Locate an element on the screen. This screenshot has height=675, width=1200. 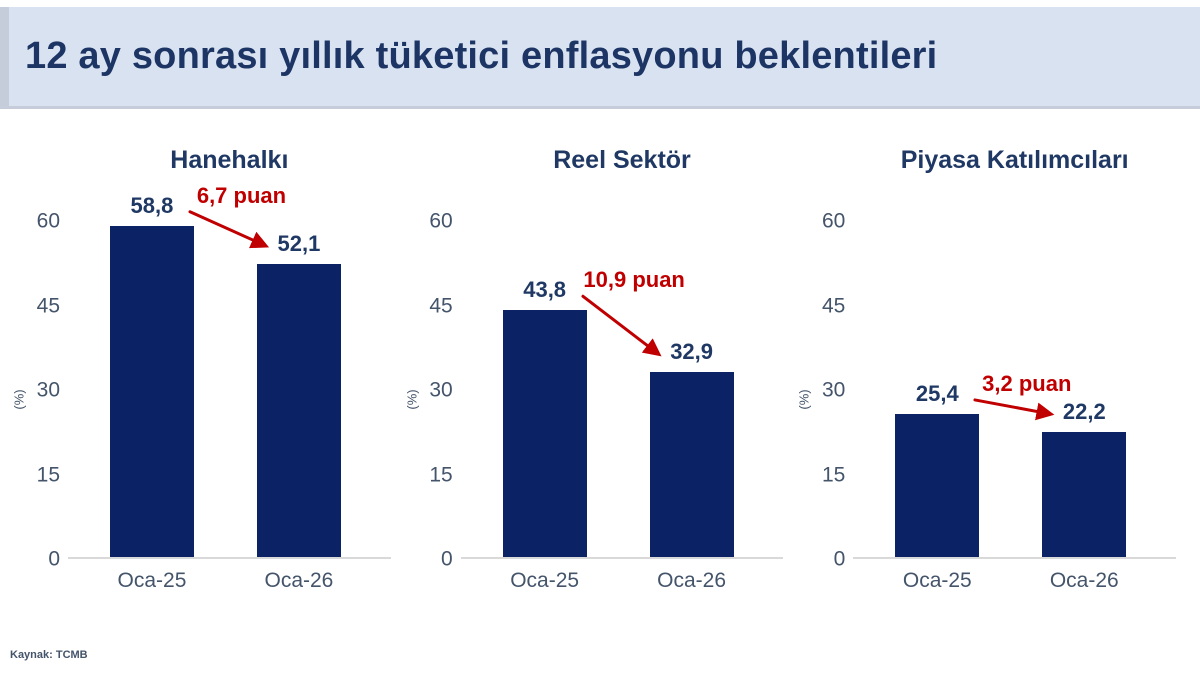
bar-value-label: 25,4 is located at coordinates (937, 393).